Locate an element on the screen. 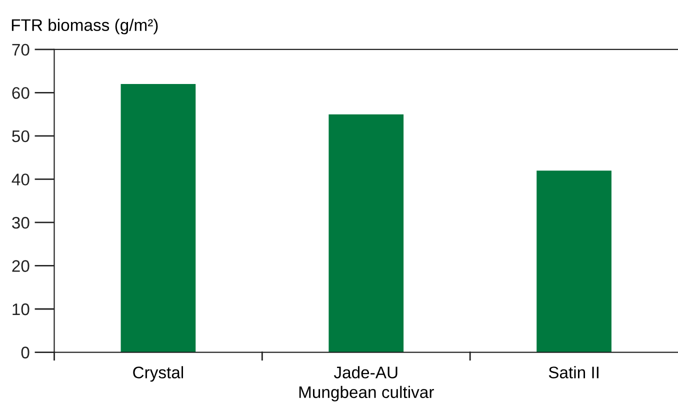  y-tick-label: 70 is located at coordinates (21, 50).